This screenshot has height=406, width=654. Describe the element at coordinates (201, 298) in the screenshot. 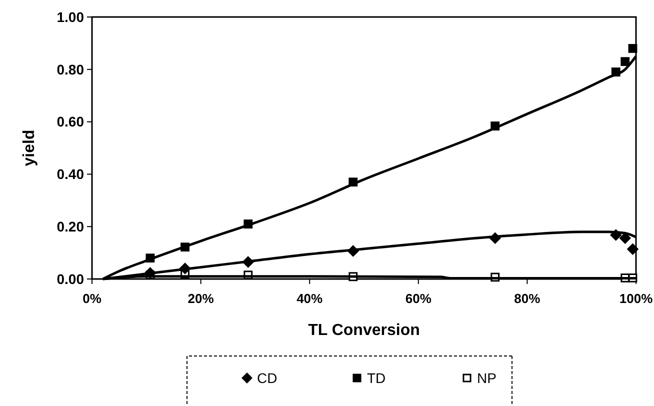

I see `x-tick-label: 20%` at that location.